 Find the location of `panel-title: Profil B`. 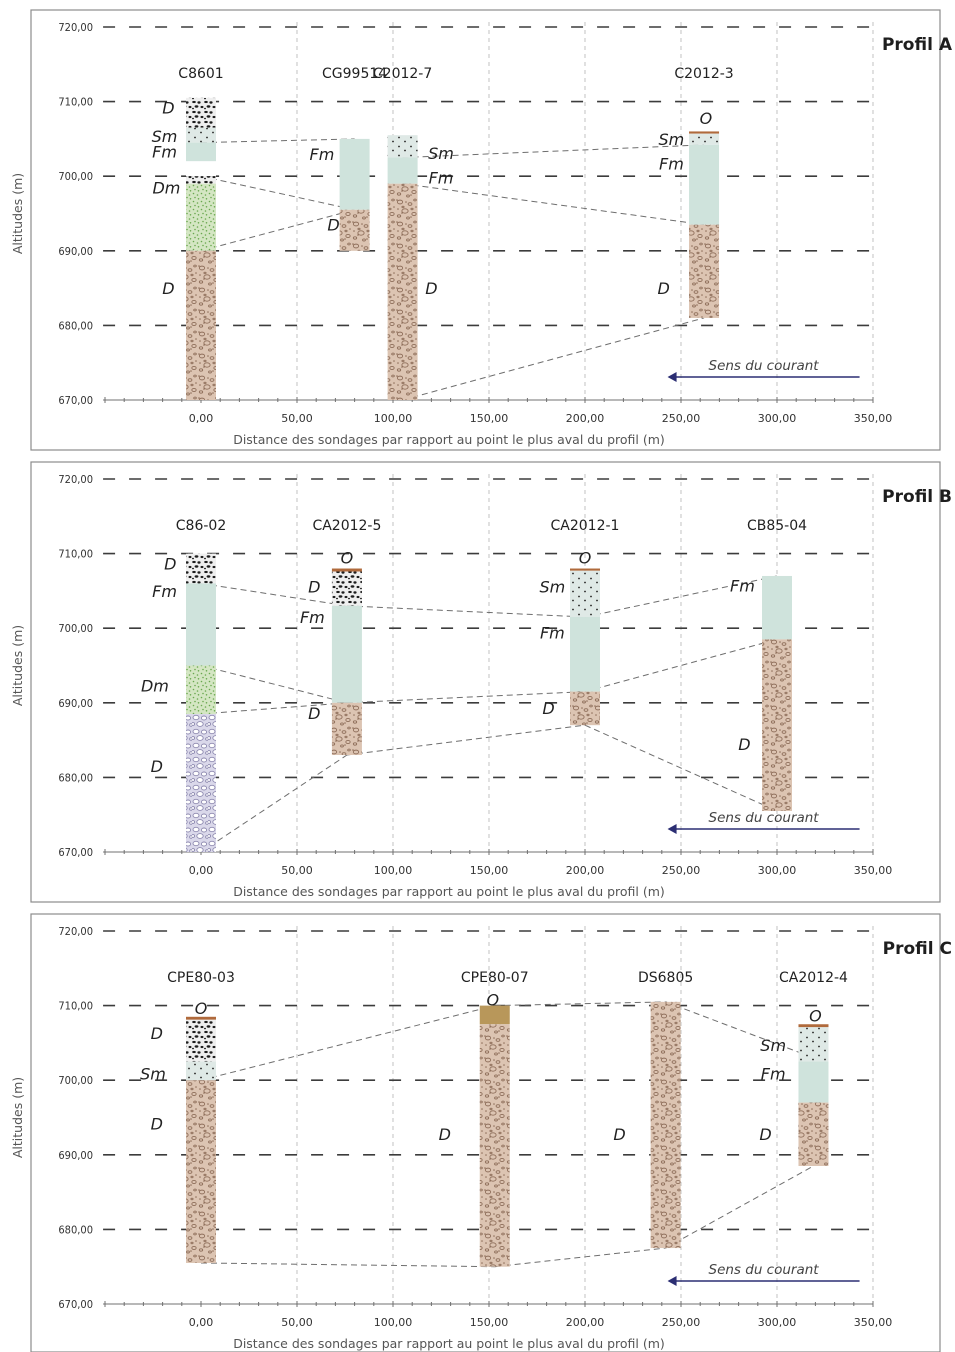

panel-title: Profil B is located at coordinates (917, 497).